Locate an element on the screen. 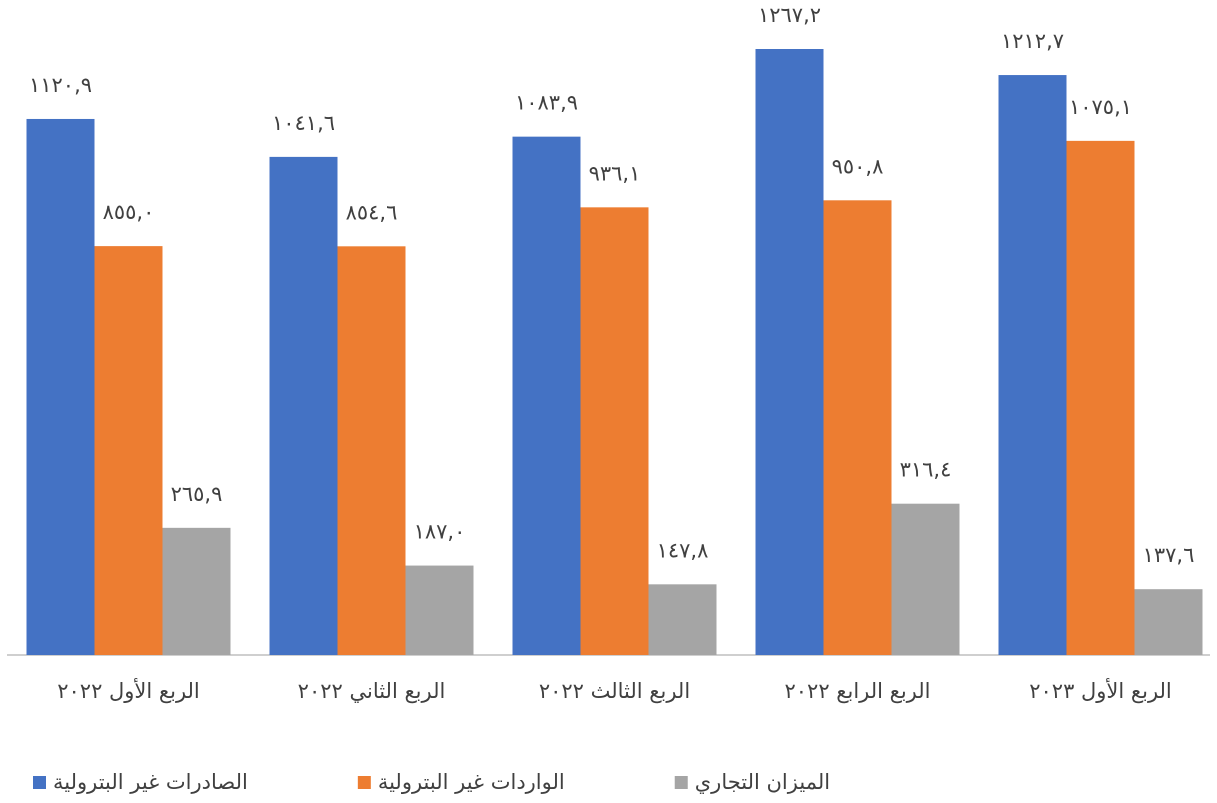  x-tick-label: الربع الرابع ٢٠٢٢ is located at coordinates (858, 691).